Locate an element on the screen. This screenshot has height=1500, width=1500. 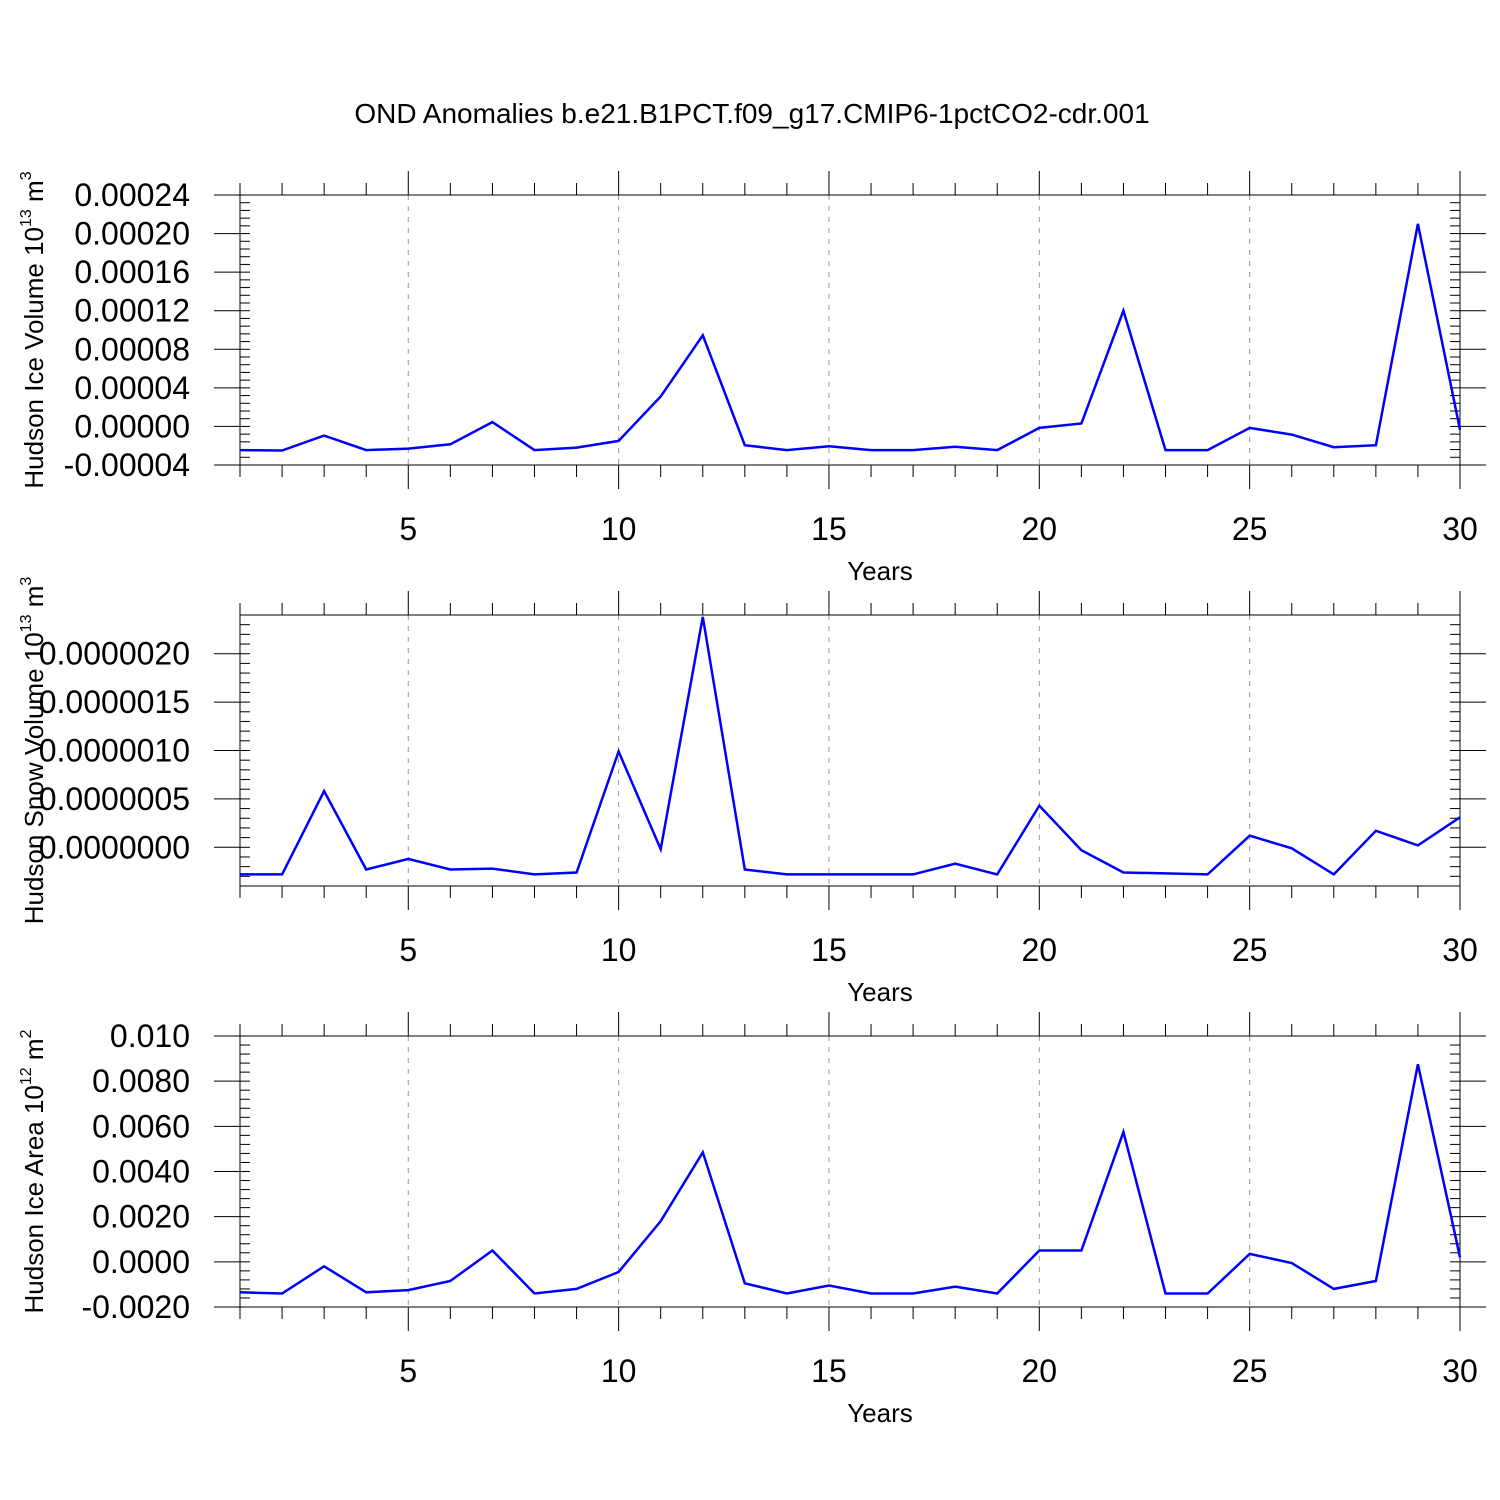
y-tick-label: 0.0080 is located at coordinates (141, 1081).